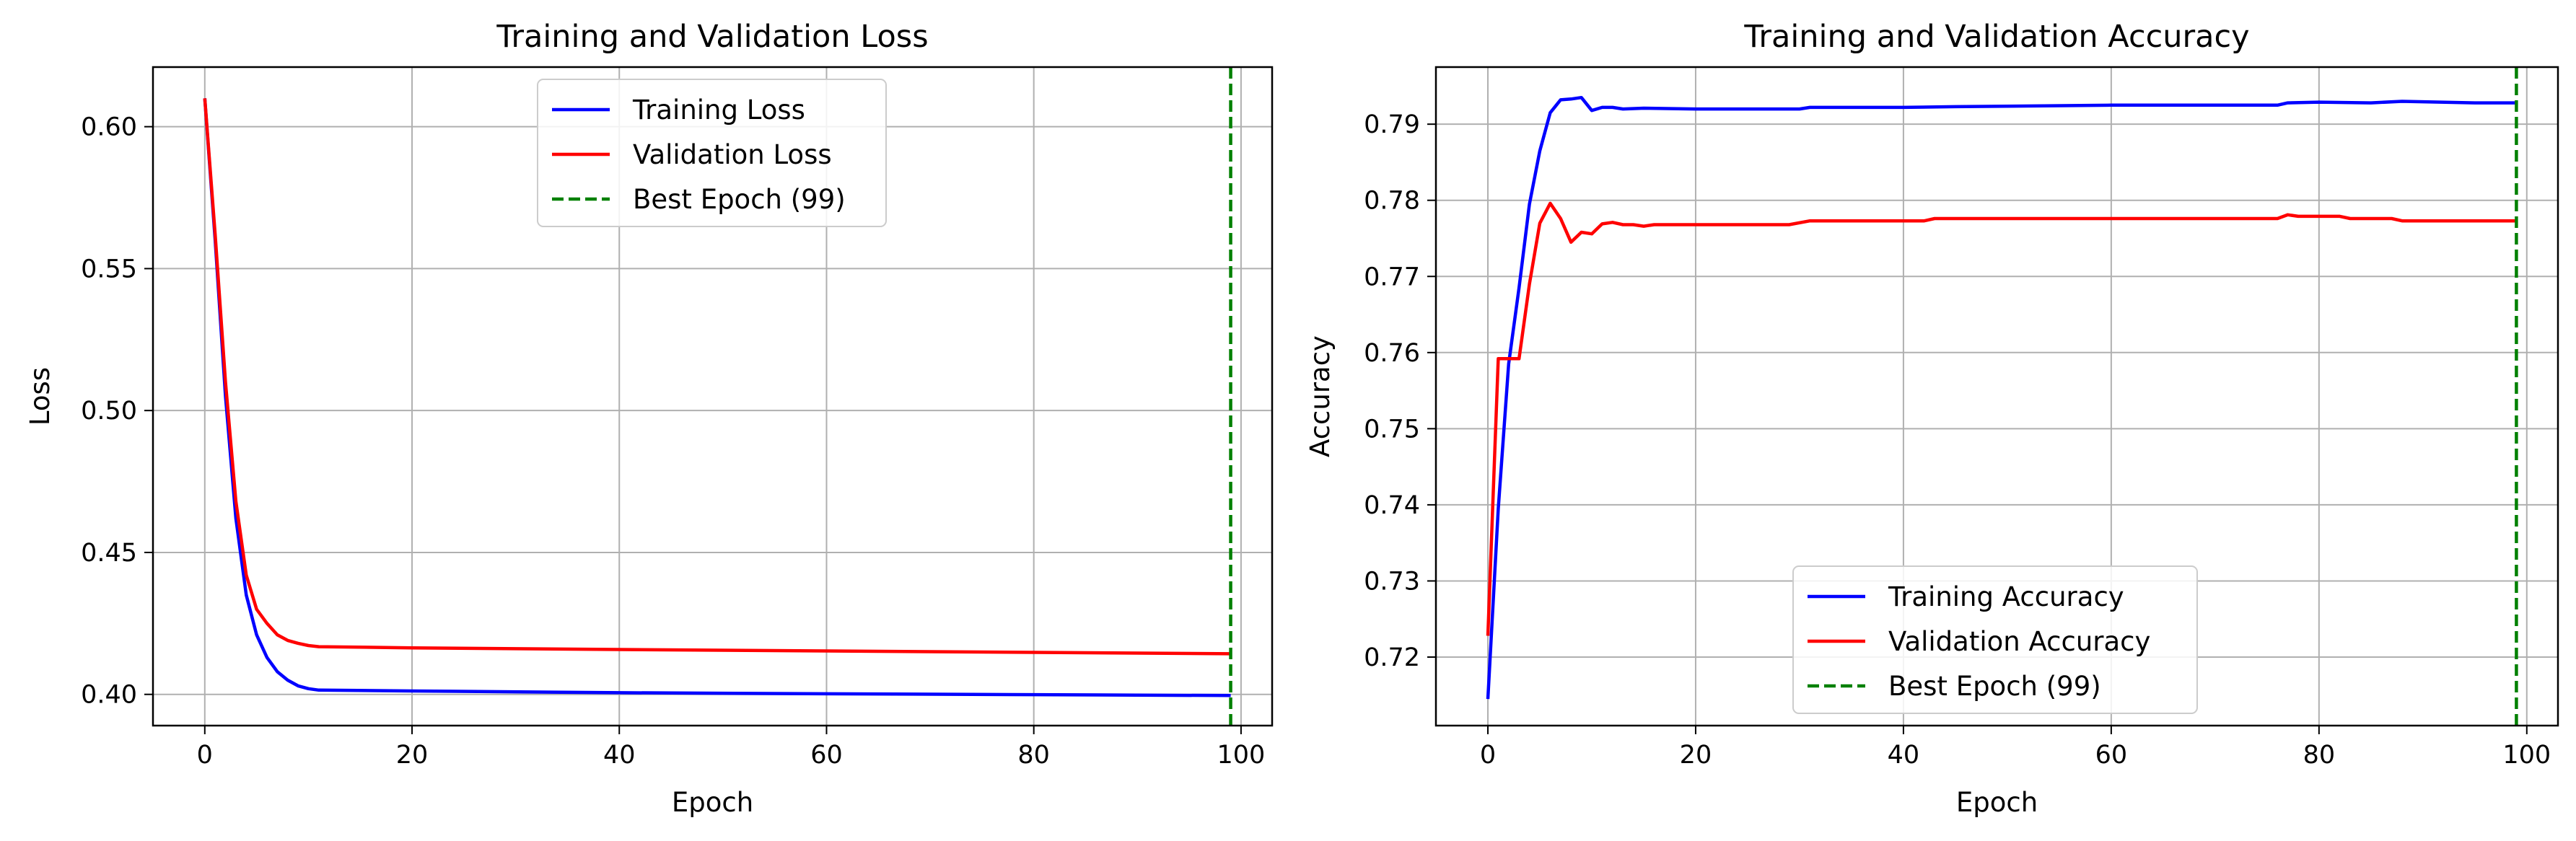  What do you see at coordinates (1996, 37) in the screenshot?
I see `chart-title: Training and Validation Accuracy` at bounding box center [1996, 37].